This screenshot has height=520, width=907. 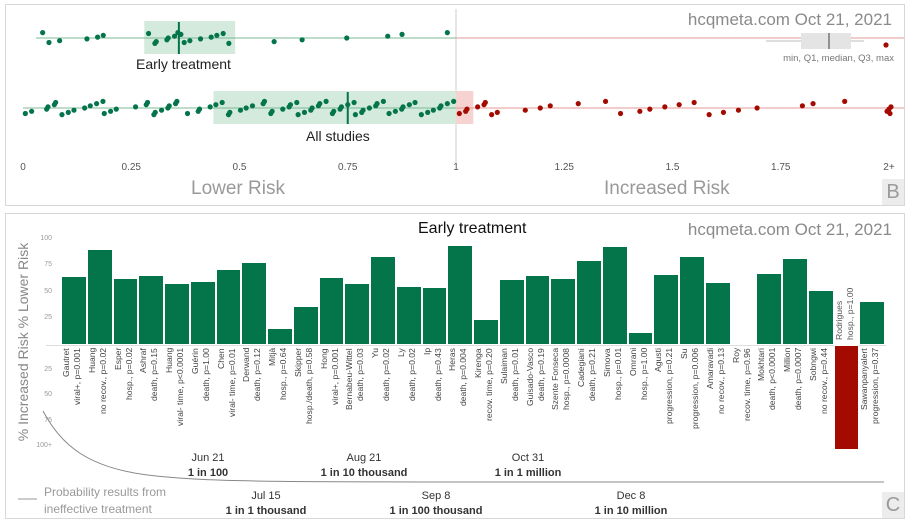 I want to click on probability-annotation: Sep 8 1 in 100 thousand, so click(x=436, y=503).